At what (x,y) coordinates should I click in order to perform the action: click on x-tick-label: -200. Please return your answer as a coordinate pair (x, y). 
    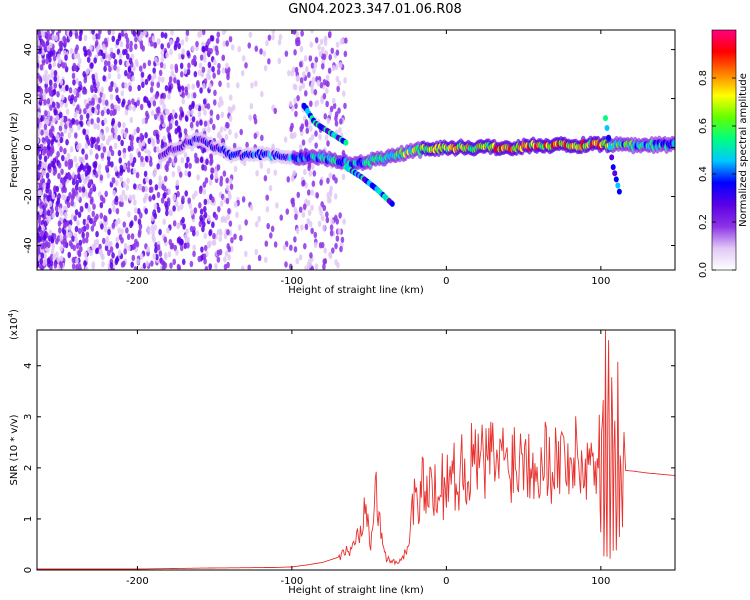
    Looking at the image, I should click on (137, 281).